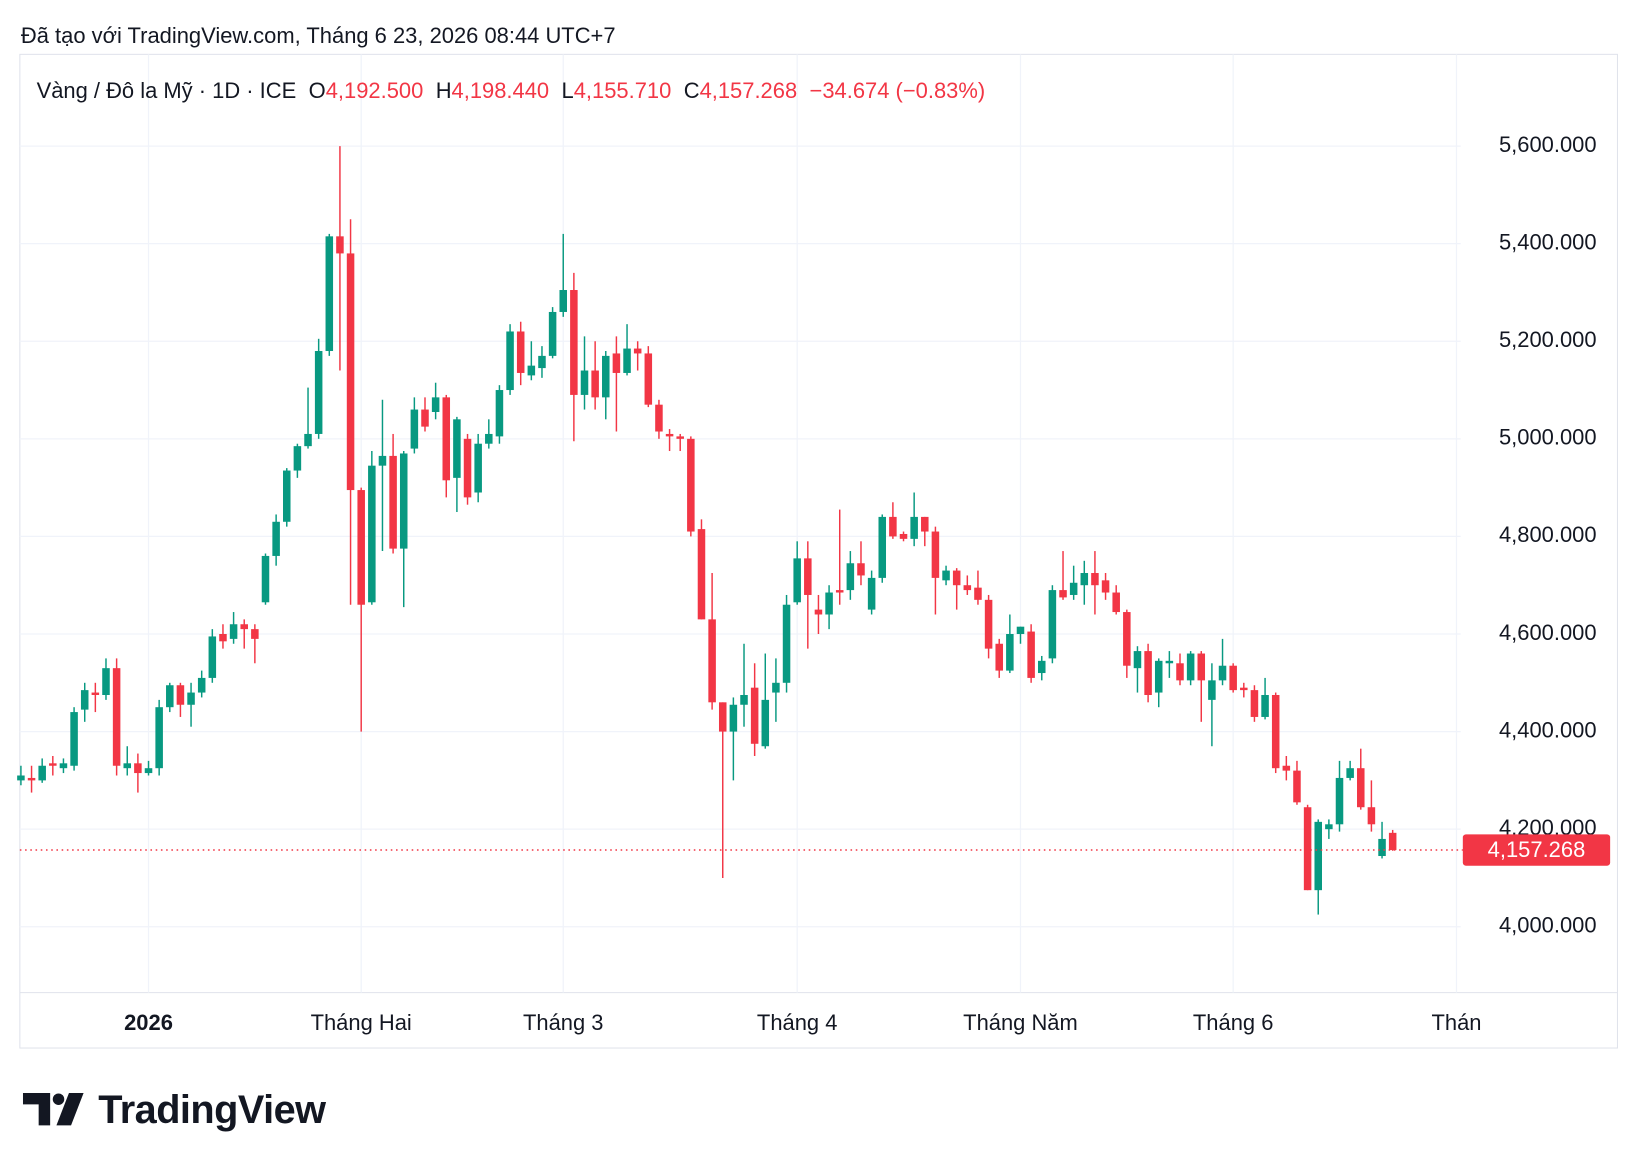 The image size is (1630, 1164). I want to click on brand-logo: TradingView, so click(174, 1110).